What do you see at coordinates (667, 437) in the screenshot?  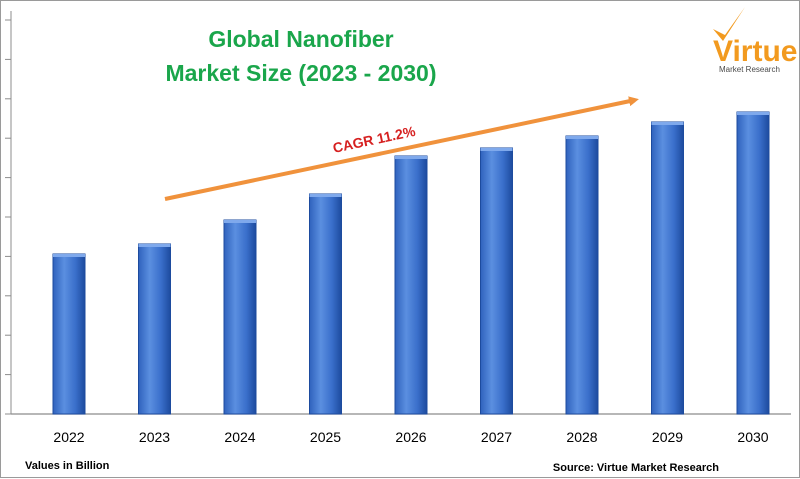 I see `x-tick-label: 2029` at bounding box center [667, 437].